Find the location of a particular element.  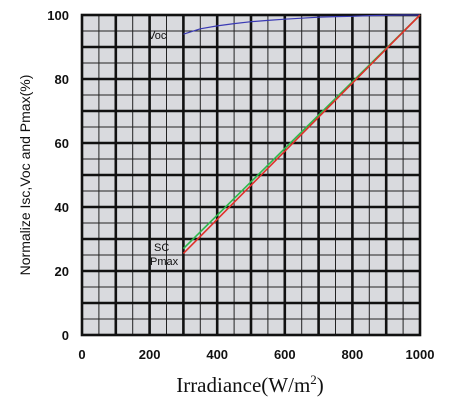

x-tick-label: 0 is located at coordinates (81, 354).